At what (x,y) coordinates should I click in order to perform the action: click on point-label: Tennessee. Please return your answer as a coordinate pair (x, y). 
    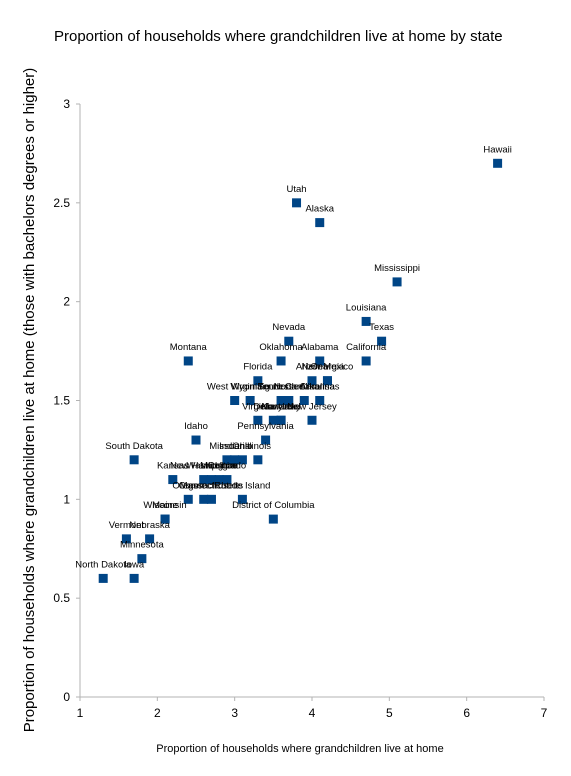
    Looking at the image, I should click on (281, 387).